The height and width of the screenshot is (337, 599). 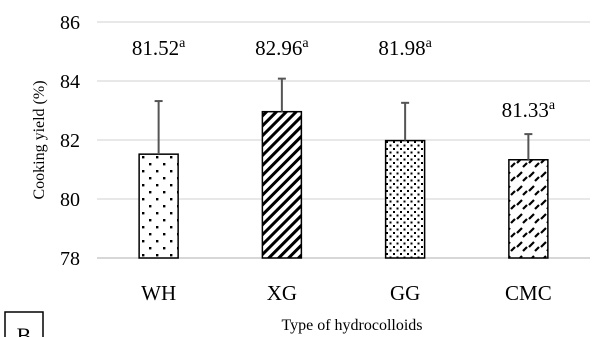 I want to click on y-tick-label: 86, so click(x=70, y=23).